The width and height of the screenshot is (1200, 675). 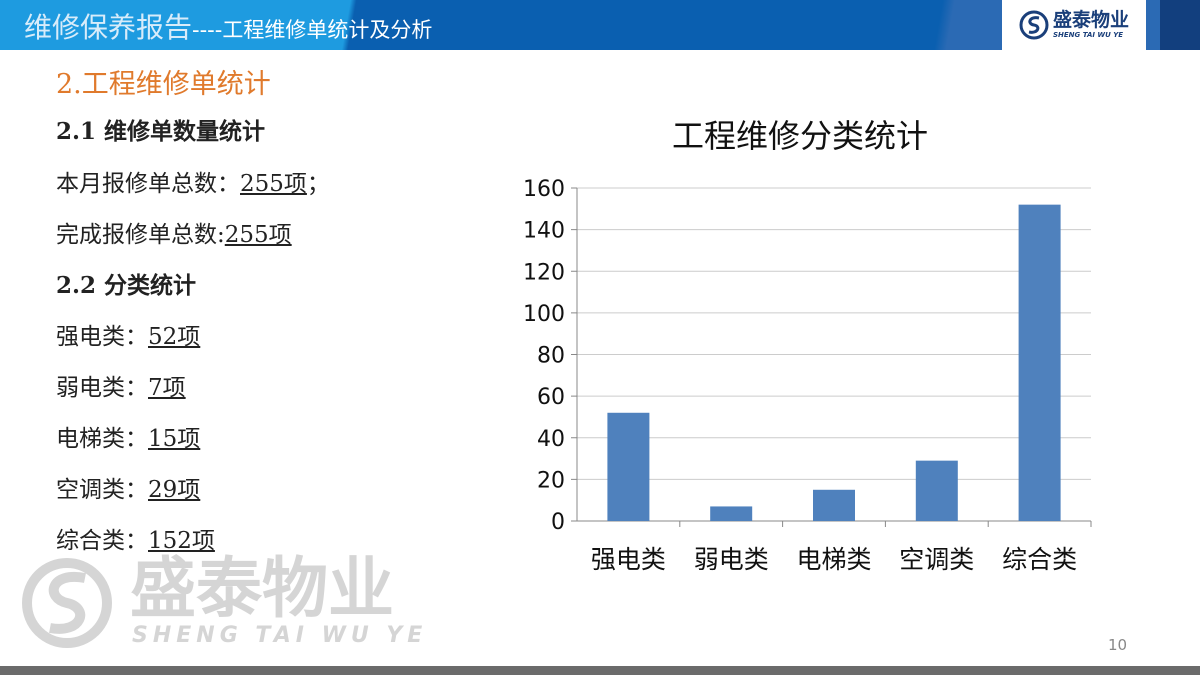 I want to click on category-count: 电梯类：15项, so click(x=128, y=439).